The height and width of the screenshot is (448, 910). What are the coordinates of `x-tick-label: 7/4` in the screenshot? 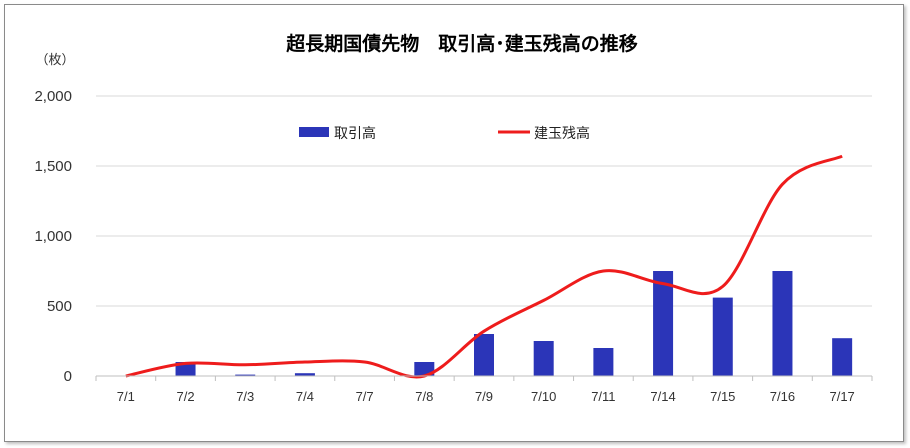 It's located at (305, 396).